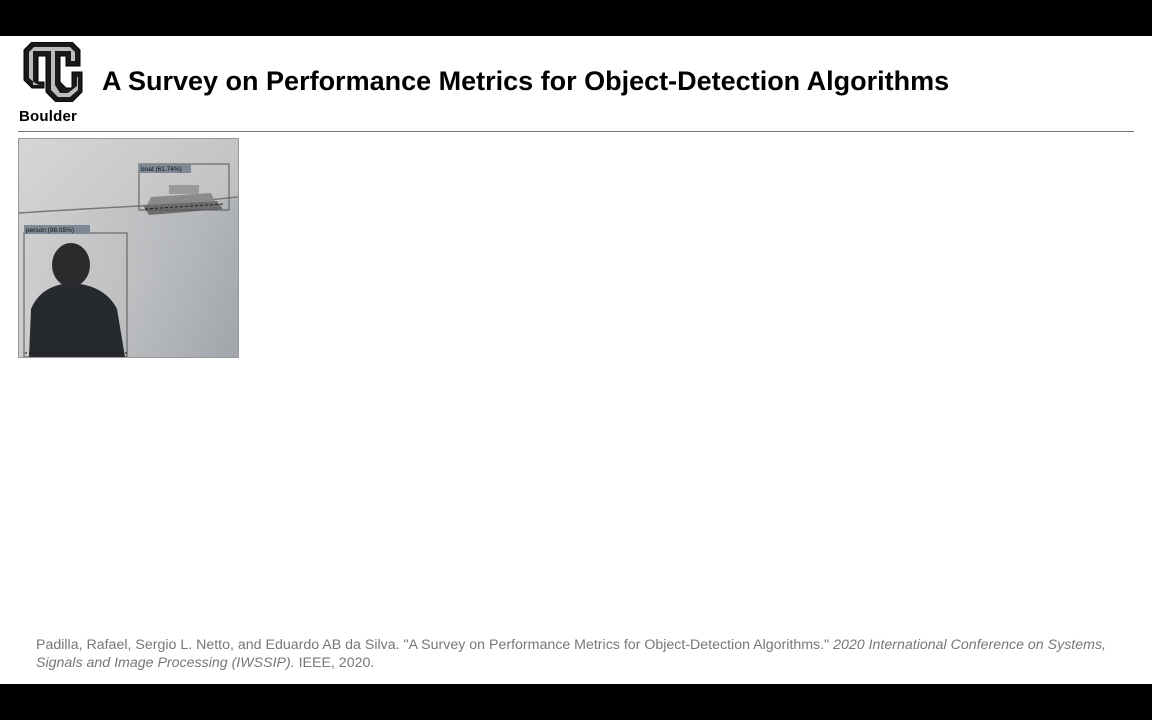 The height and width of the screenshot is (720, 1152). I want to click on boat-detection-label: boat (61.74%), so click(161, 169).